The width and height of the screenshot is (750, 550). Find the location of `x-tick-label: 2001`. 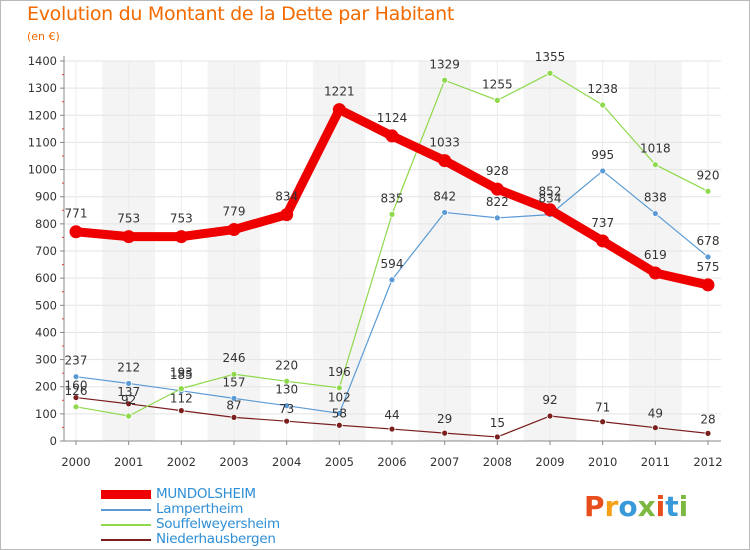

x-tick-label: 2001 is located at coordinates (128, 462).